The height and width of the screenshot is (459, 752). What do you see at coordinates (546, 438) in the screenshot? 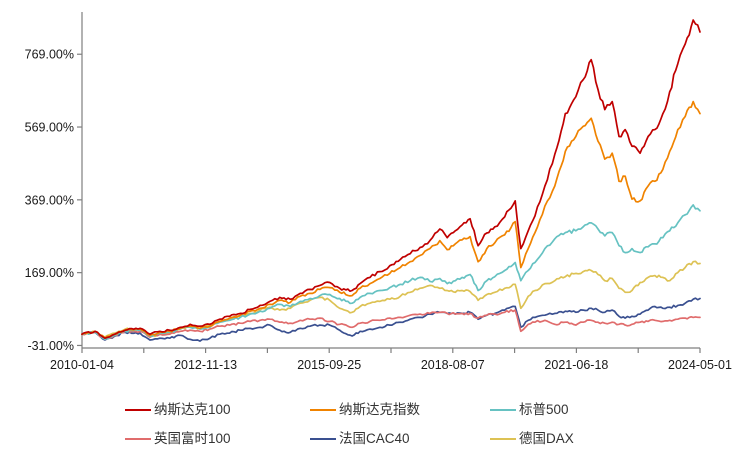
I see `legend-label-dax: 德国DAX` at bounding box center [546, 438].